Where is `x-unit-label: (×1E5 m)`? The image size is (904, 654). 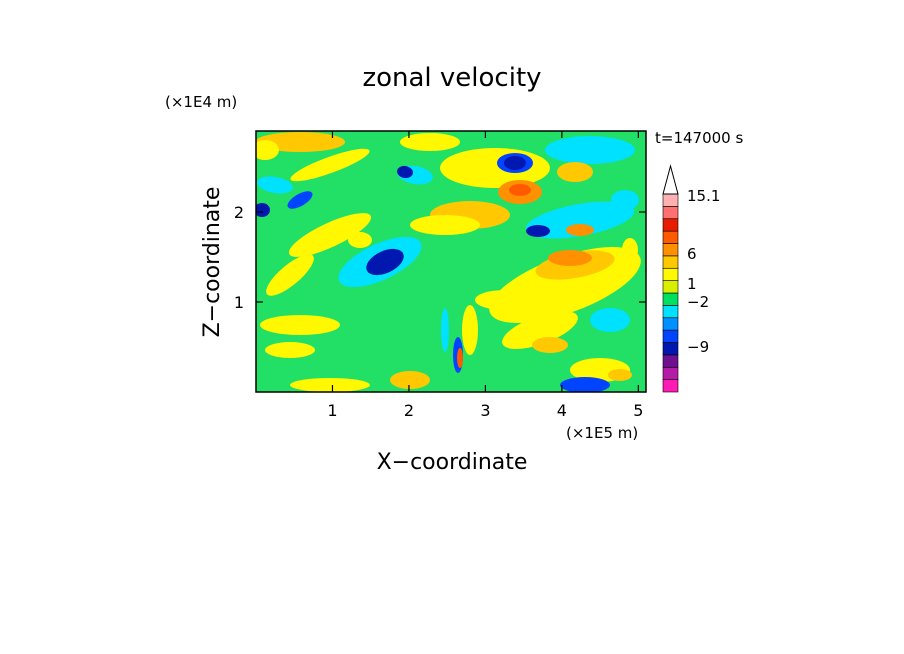
x-unit-label: (×1E5 m) is located at coordinates (602, 433).